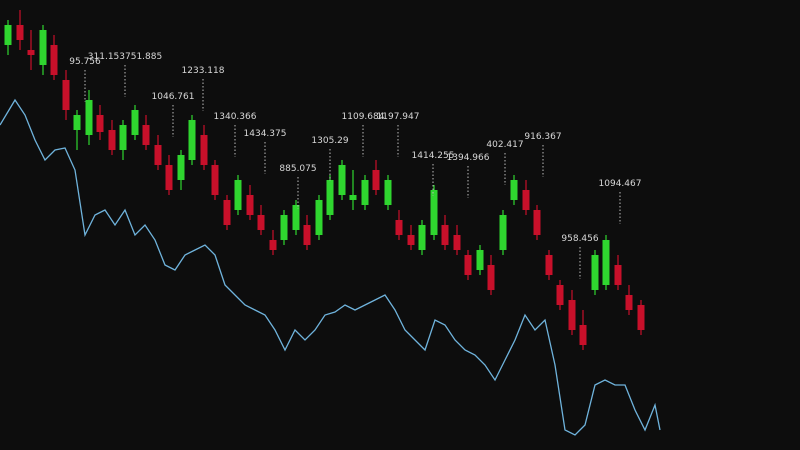  Describe the element at coordinates (504, 145) in the screenshot. I see `annotation-label: 402.417` at that location.